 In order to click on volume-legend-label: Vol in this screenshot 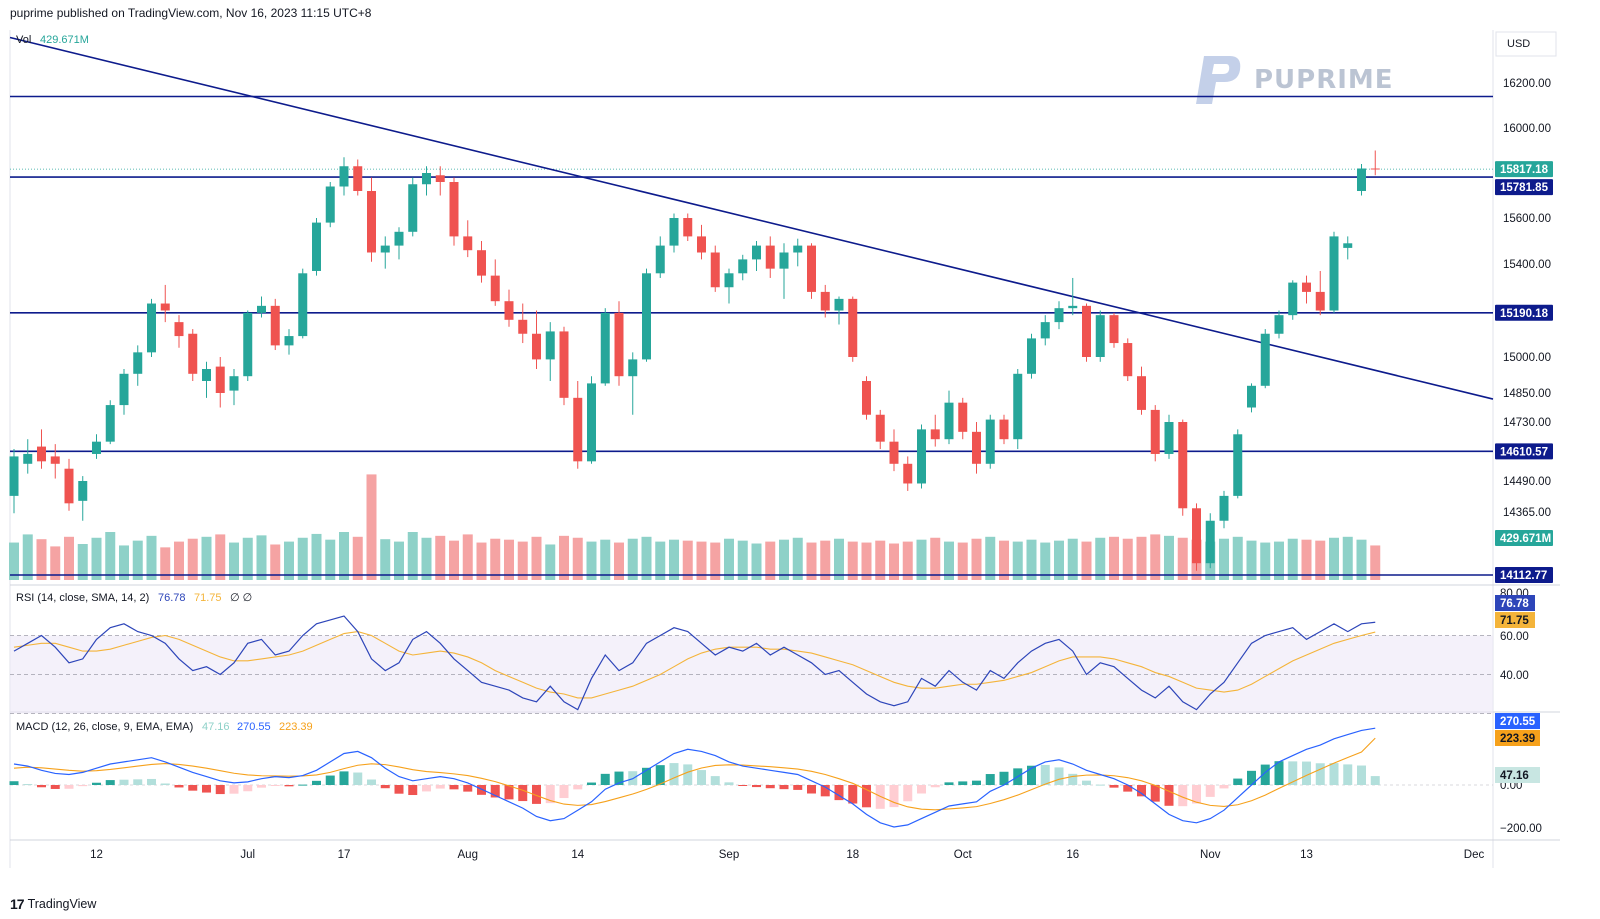, I will do `click(23, 40)`.